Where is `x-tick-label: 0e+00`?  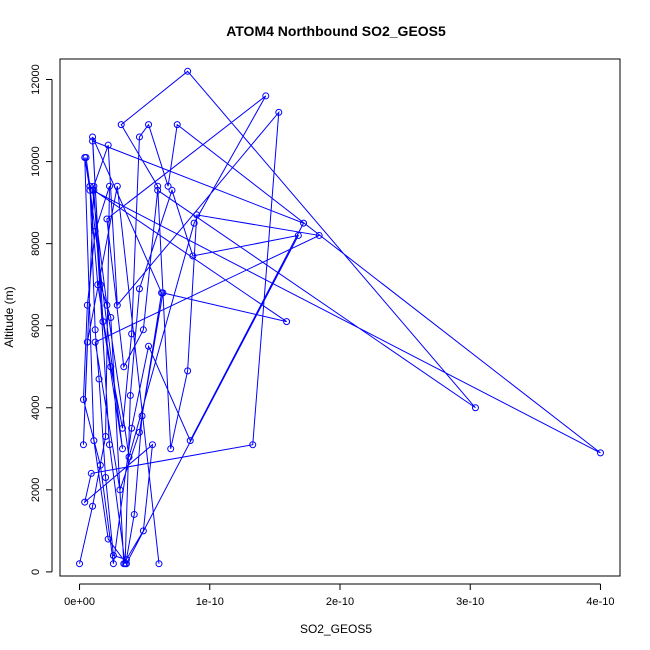 x-tick-label: 0e+00 is located at coordinates (79, 602).